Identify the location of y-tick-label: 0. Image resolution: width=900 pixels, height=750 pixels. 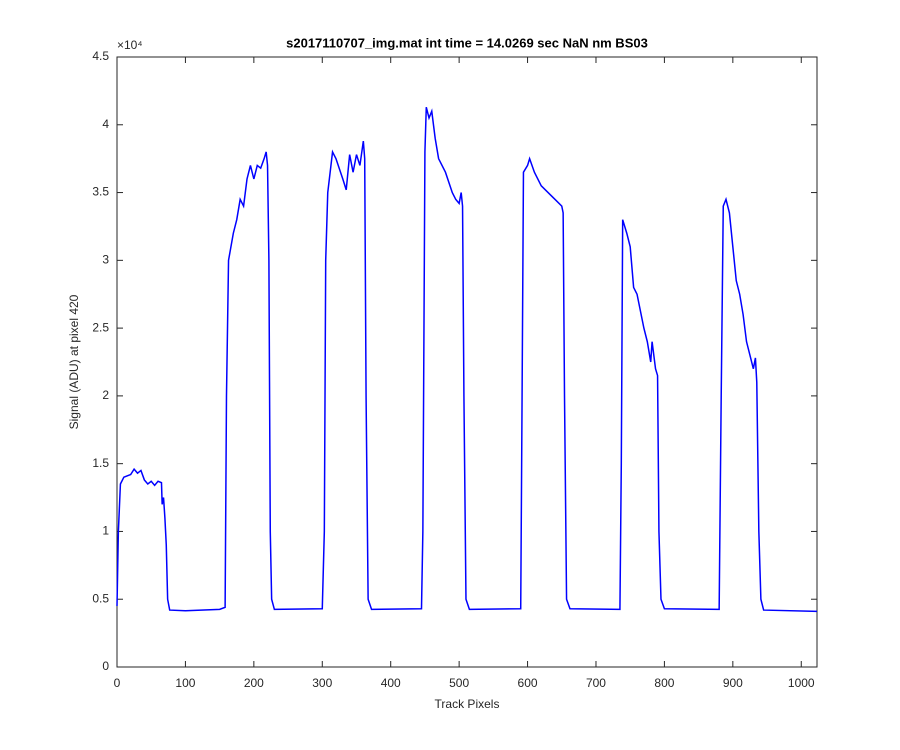
(105, 666).